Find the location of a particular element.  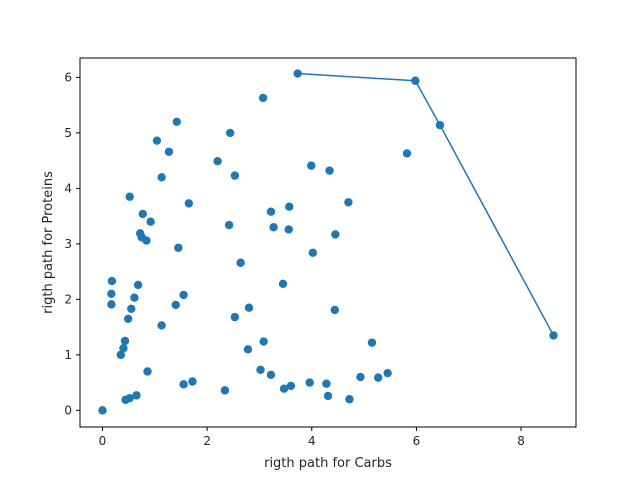

x-axis-ticks: 0 2 4 6 8 is located at coordinates (312, 437).